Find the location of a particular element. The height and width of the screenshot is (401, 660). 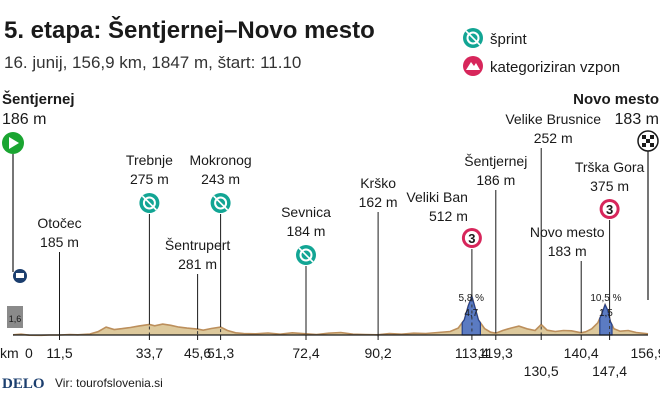

climb-layer: 5,8 %4,710,5 %1,5 is located at coordinates (540, 314).